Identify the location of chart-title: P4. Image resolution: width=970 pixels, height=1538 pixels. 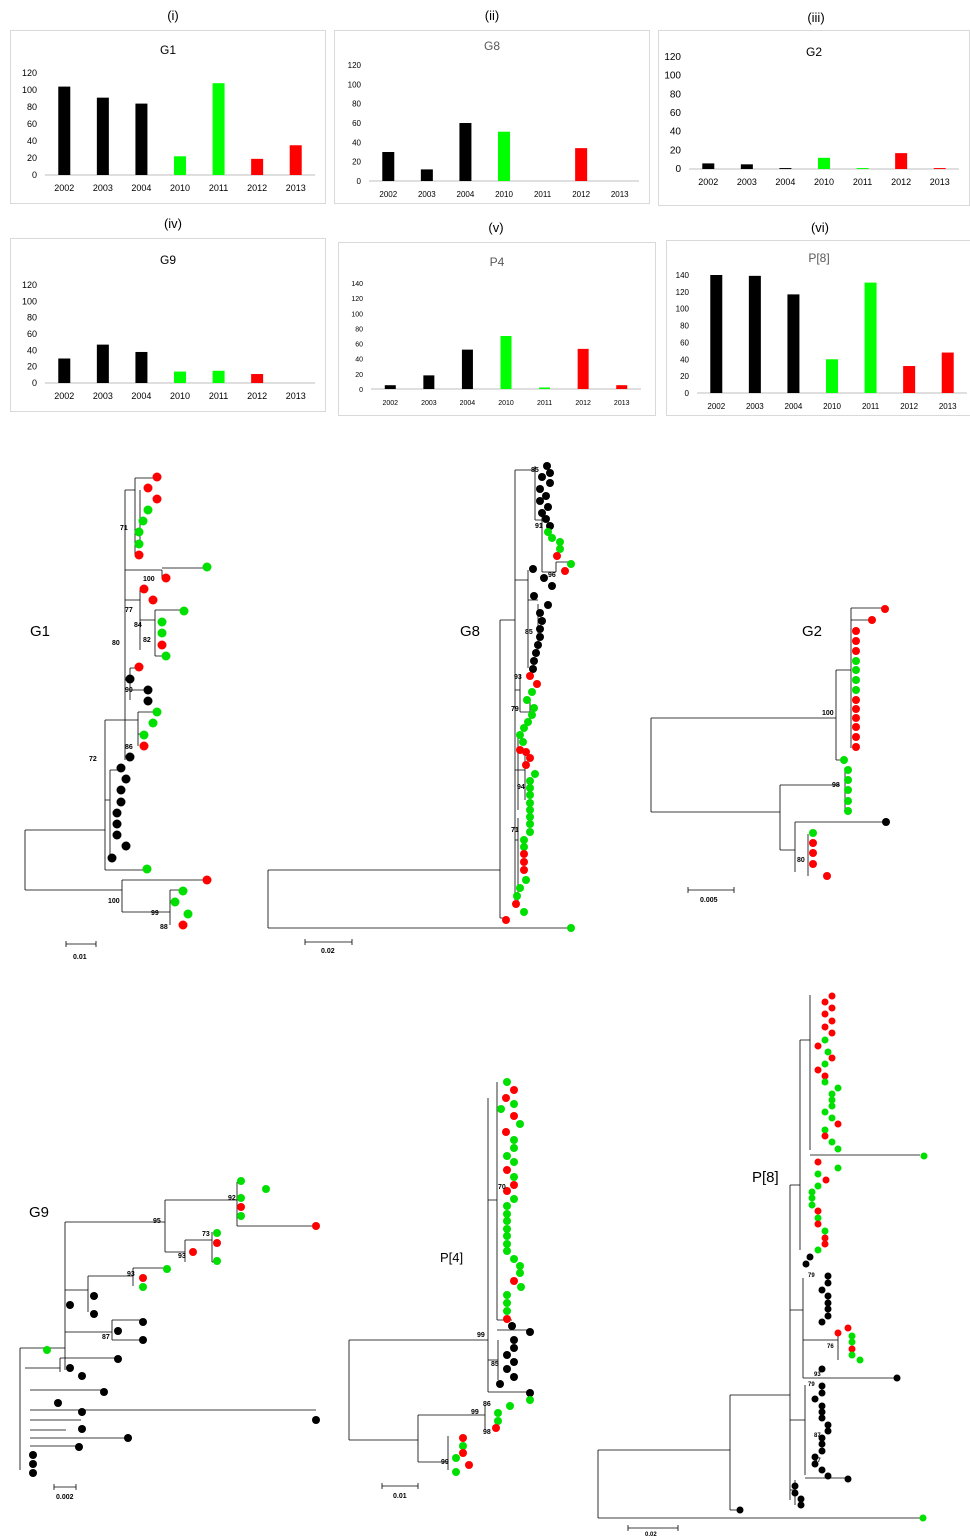
(497, 262).